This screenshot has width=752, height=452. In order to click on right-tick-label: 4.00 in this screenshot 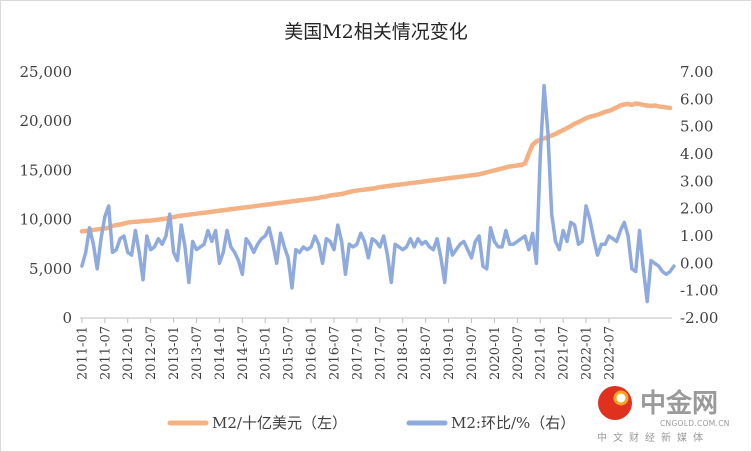, I will do `click(696, 154)`.